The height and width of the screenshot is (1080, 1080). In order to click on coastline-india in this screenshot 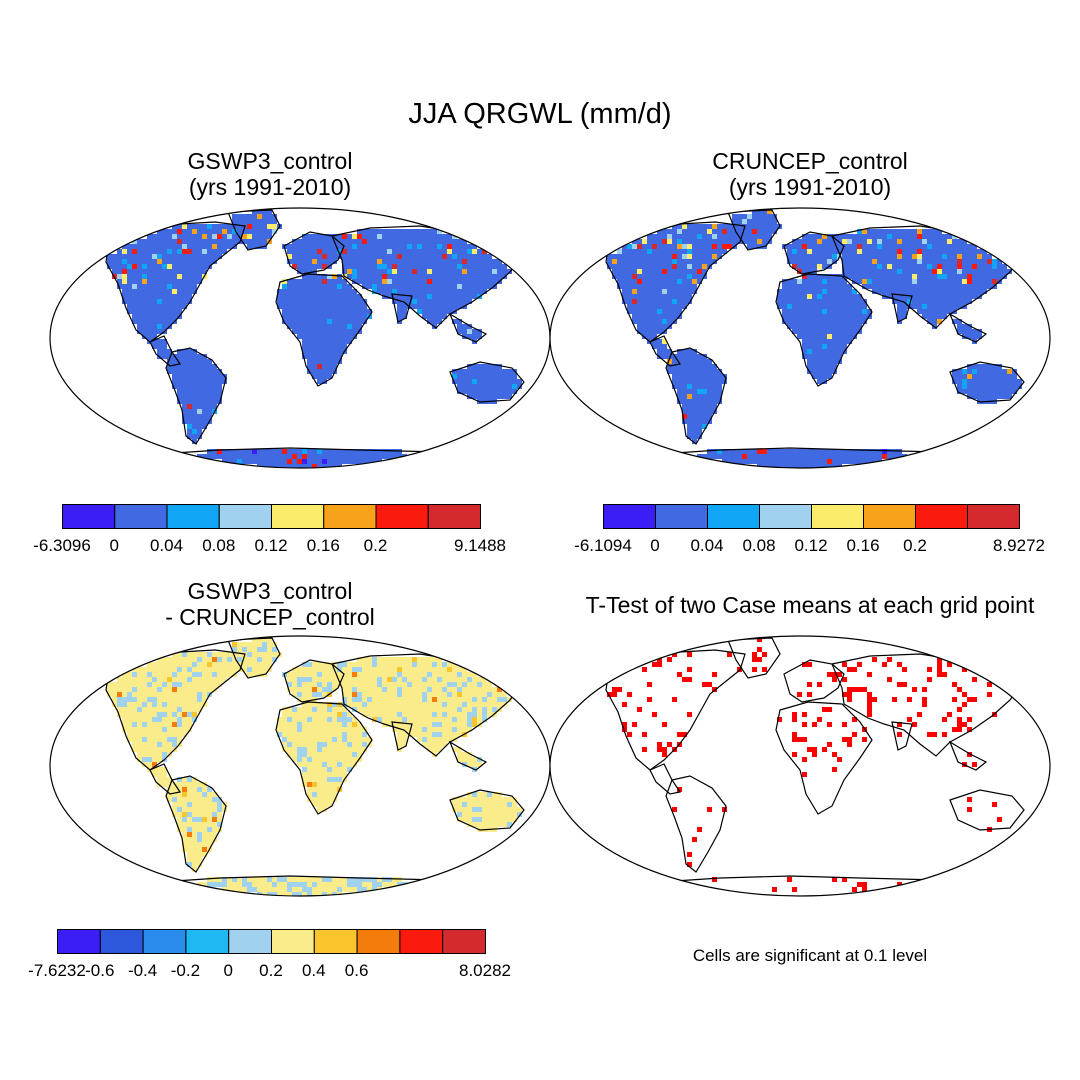, I will do `click(402, 308)`.